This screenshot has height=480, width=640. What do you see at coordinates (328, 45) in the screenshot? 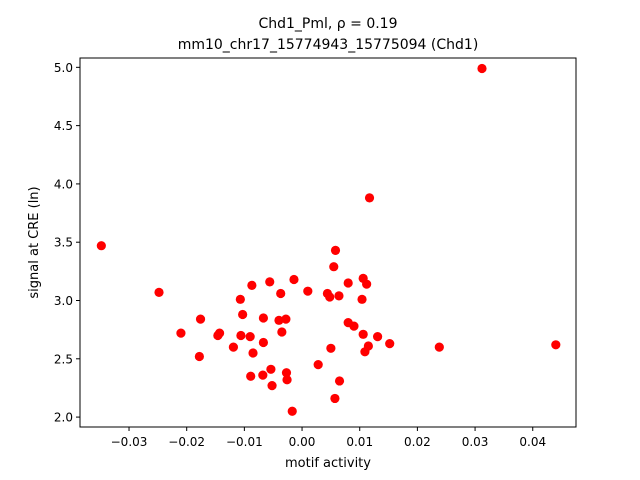
I see `chart-title-line2: mm10_chr17_15774943_15775094 (Chd1)` at bounding box center [328, 45].